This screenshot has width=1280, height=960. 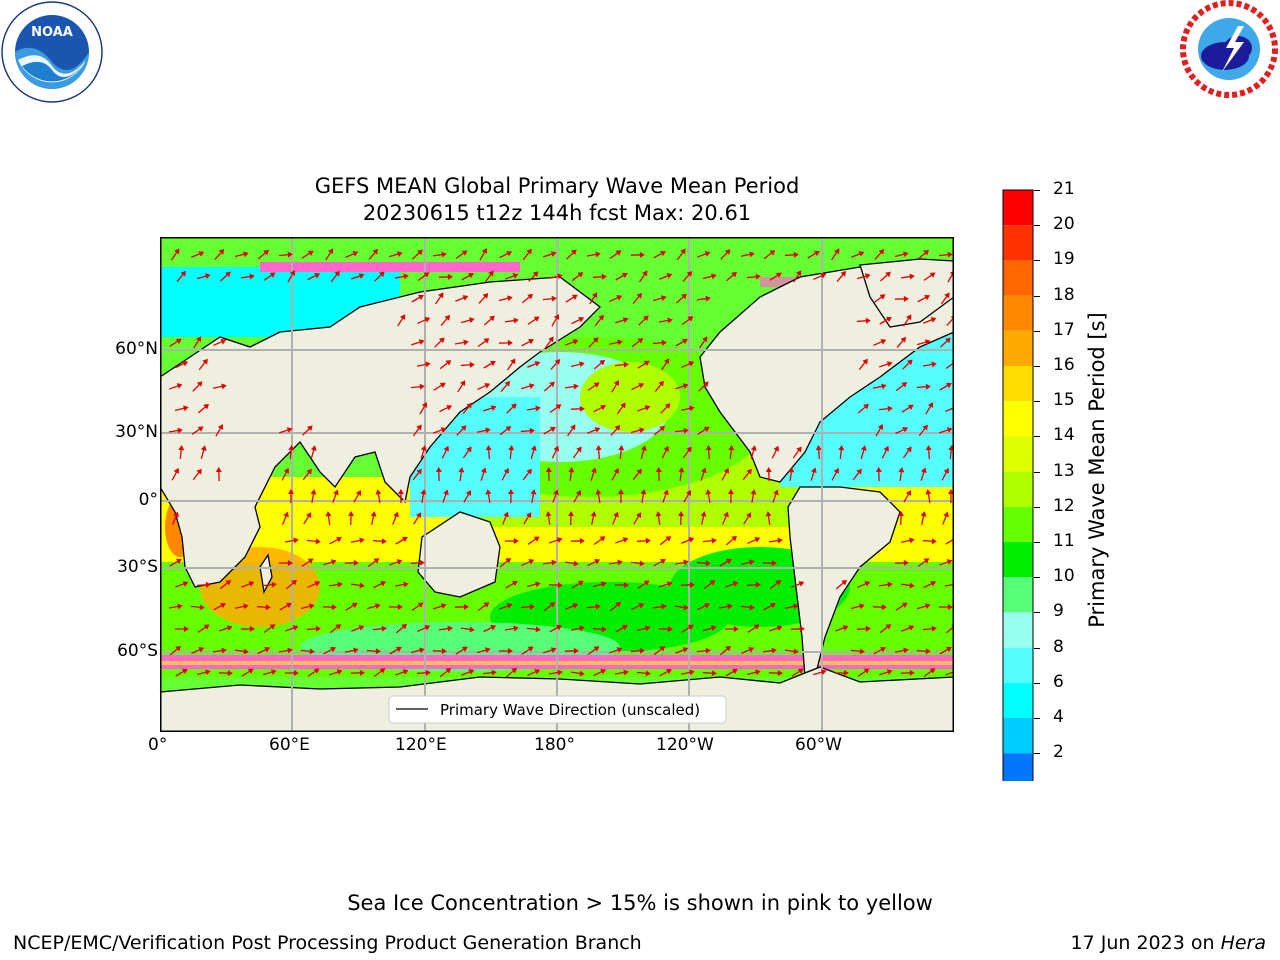 I want to click on nws-logo, so click(x=1229, y=50).